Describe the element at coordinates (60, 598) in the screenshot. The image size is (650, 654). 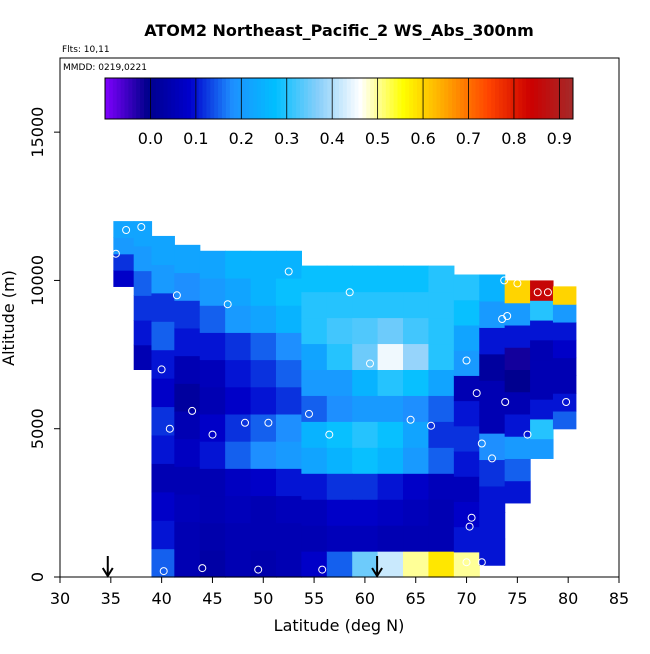
I see `x-tick-label: 30` at that location.